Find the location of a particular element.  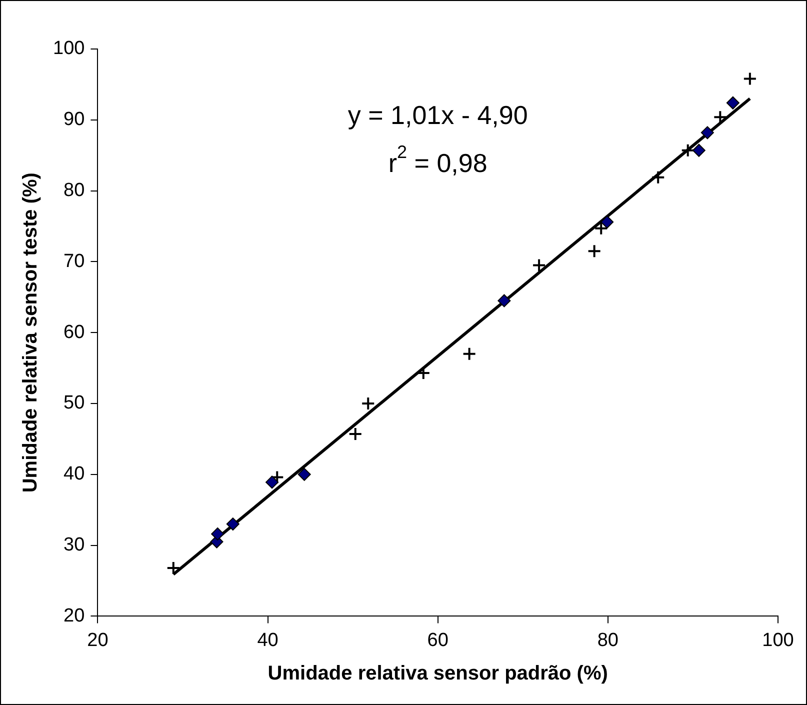

y-tick-label: 20 is located at coordinates (74, 615).